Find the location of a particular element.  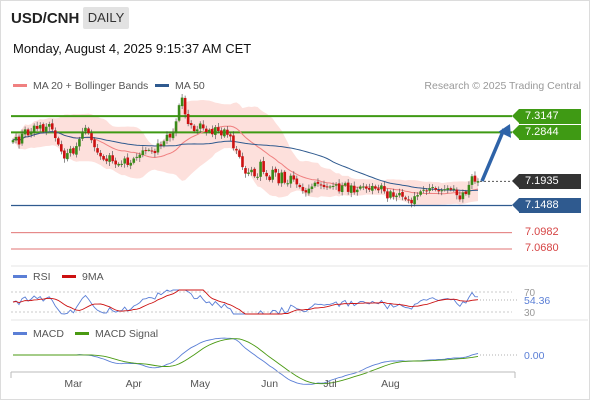

legend-ma50: MA 50 is located at coordinates (180, 86).